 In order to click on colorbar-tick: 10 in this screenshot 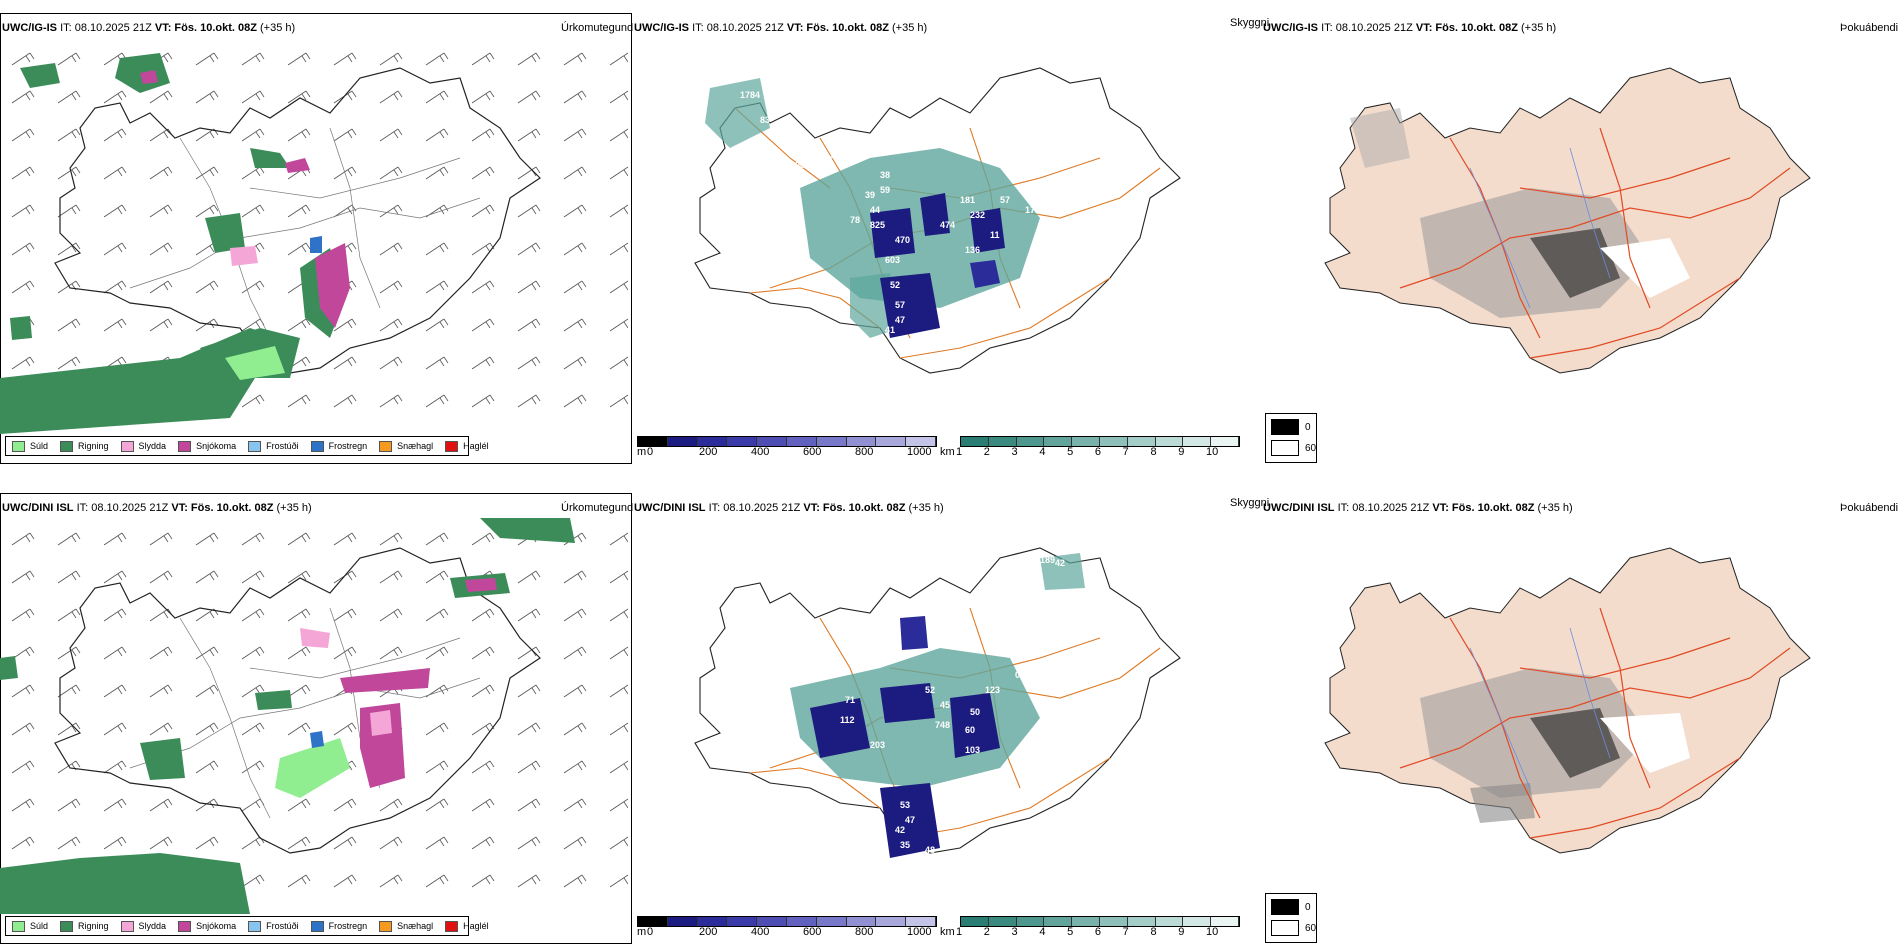, I will do `click(1212, 452)`.